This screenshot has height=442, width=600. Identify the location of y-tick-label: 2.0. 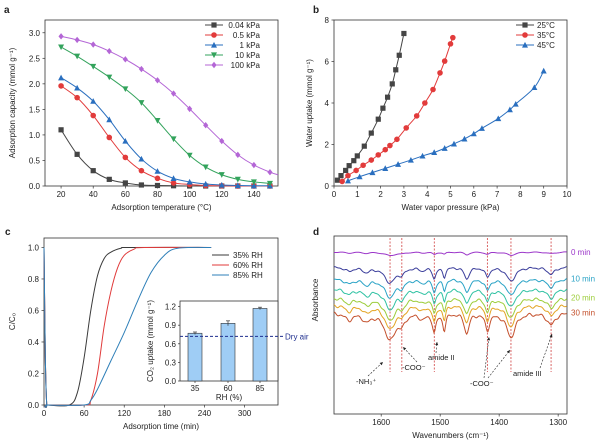
(35, 84).